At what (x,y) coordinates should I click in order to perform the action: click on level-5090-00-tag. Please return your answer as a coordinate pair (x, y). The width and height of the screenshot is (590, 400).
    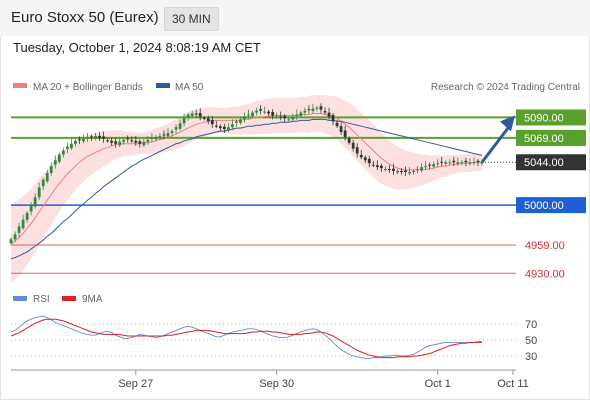
    Looking at the image, I should click on (551, 117).